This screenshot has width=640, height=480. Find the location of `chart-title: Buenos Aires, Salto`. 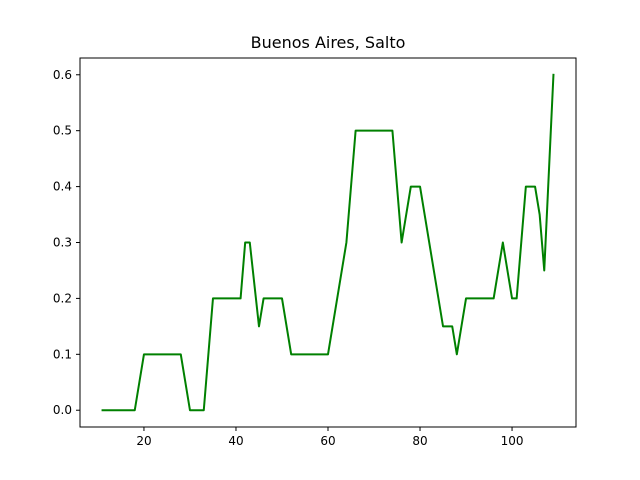

chart-title: Buenos Aires, Salto is located at coordinates (328, 42).